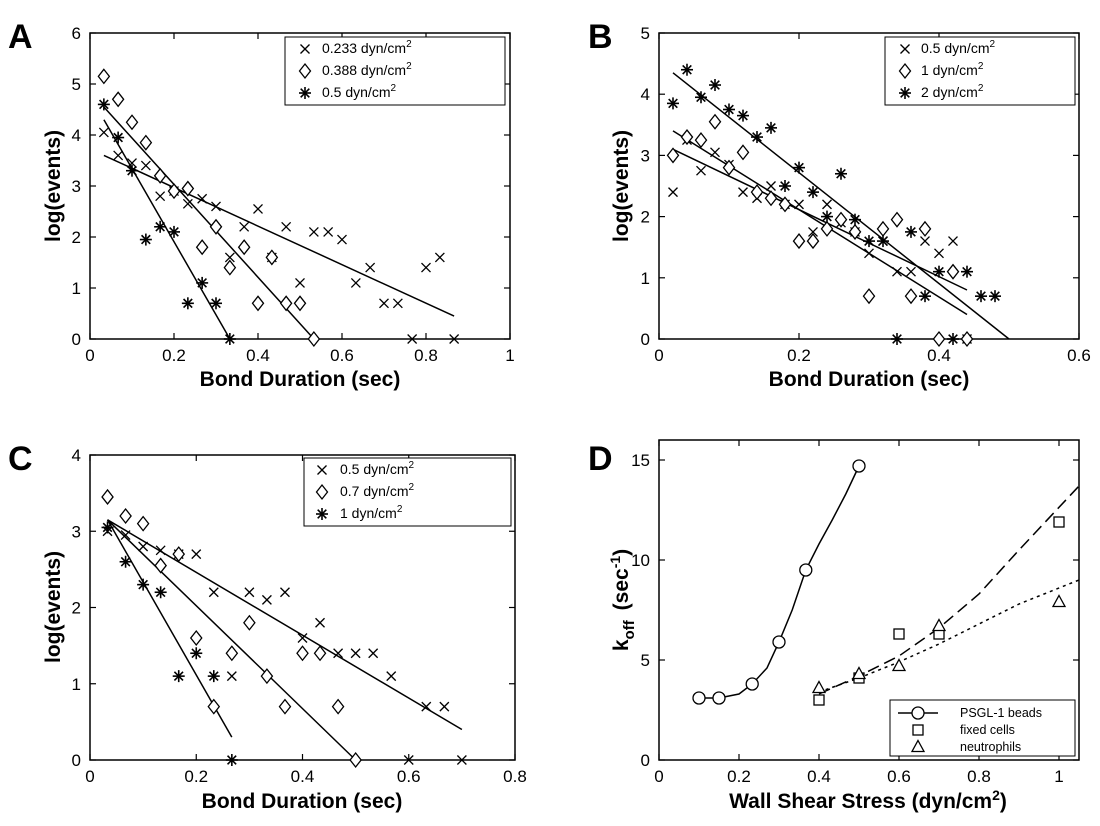 This screenshot has width=1100, height=826. Describe the element at coordinates (640, 460) in the screenshot. I see `y-tick-label: 15` at that location.